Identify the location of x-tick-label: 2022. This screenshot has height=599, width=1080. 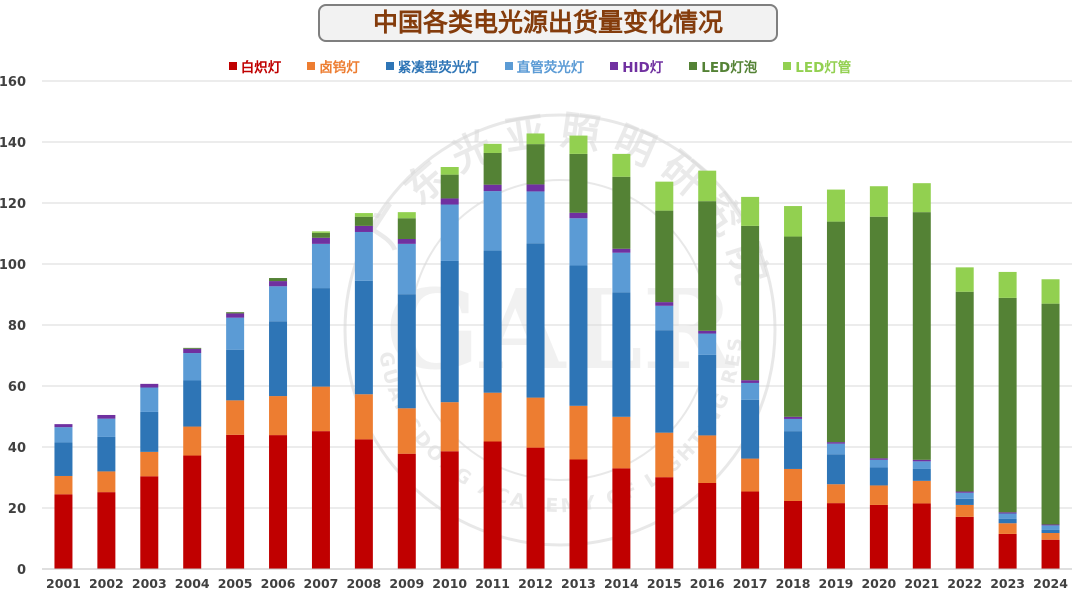
(964, 583).